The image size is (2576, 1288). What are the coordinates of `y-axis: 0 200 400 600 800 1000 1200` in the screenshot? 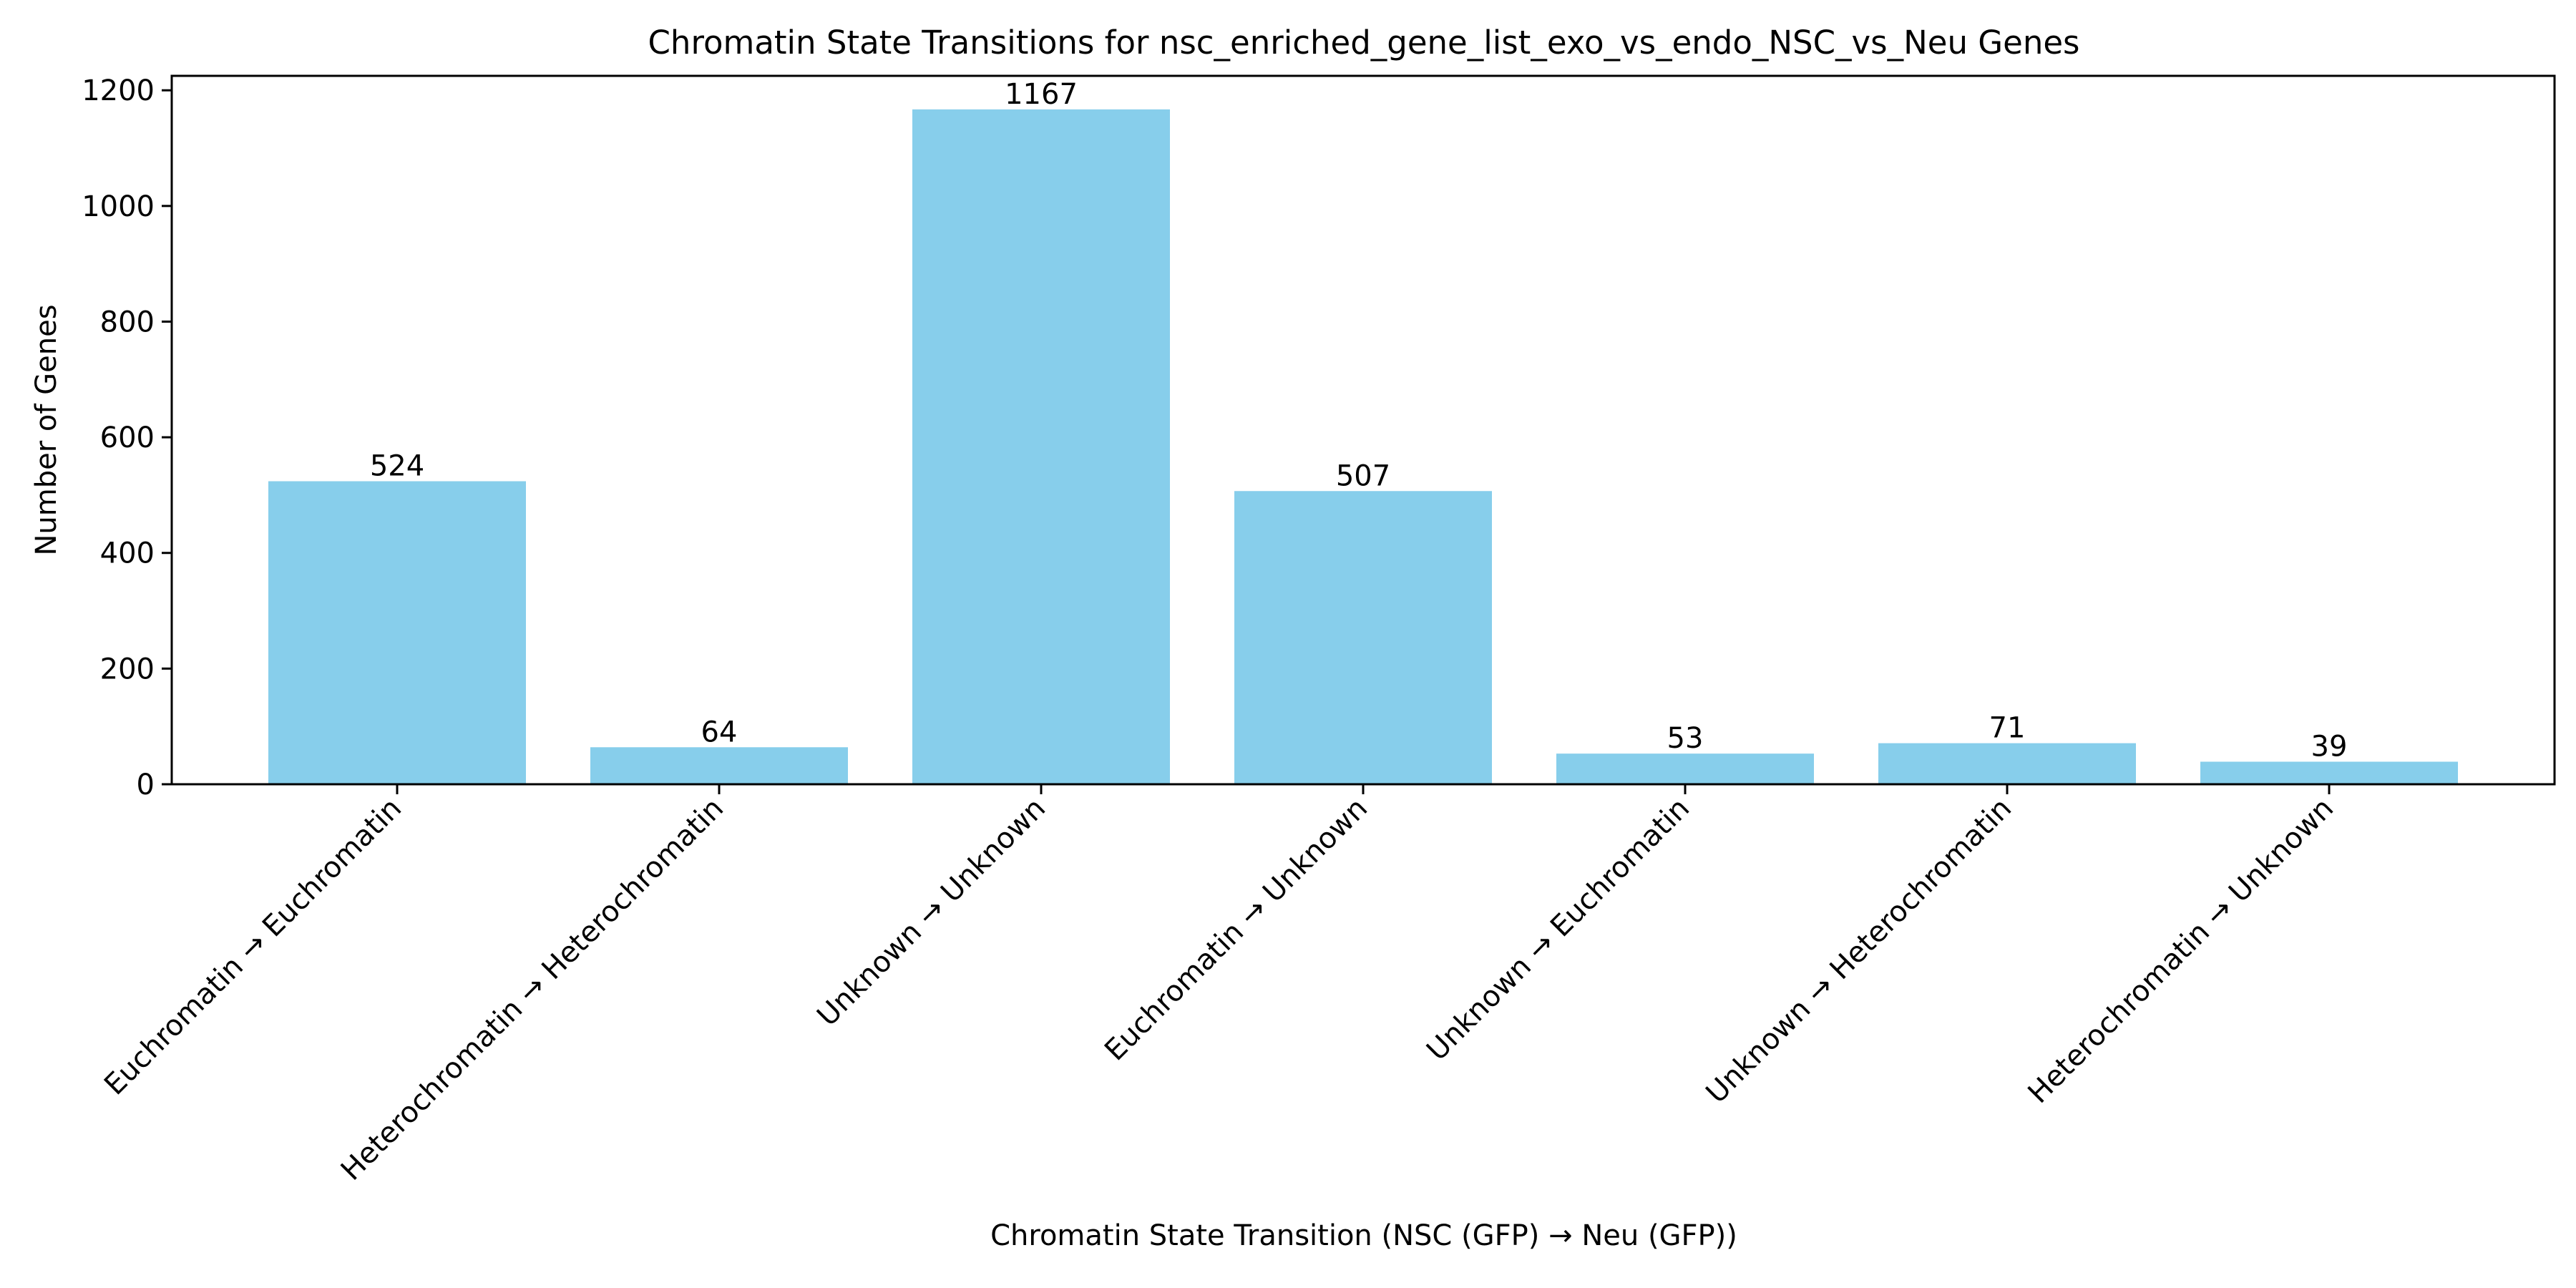 It's located at (127, 437).